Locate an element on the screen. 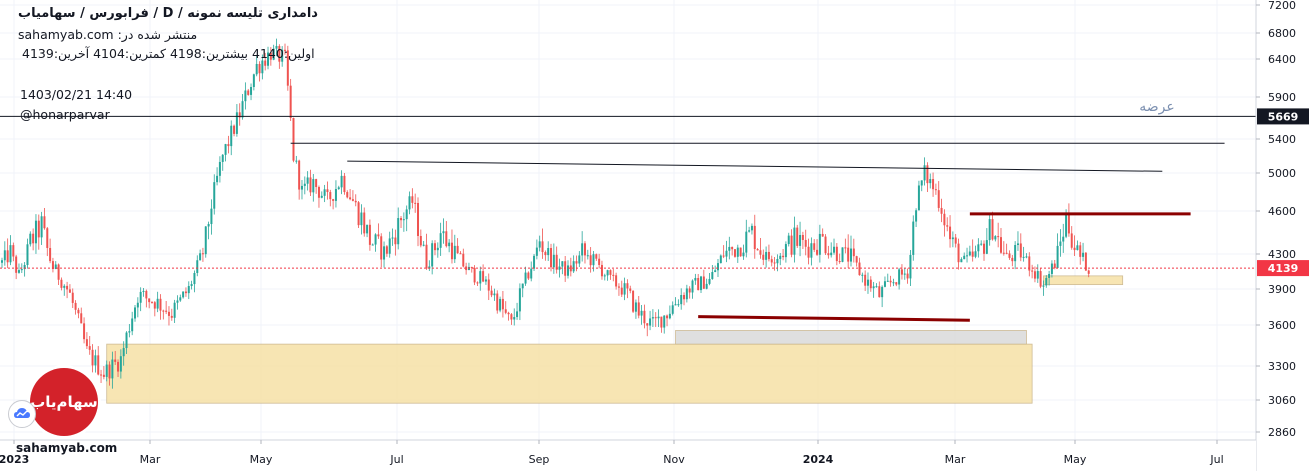 The height and width of the screenshot is (471, 1310). timestamp: 1403/02/21 14:40 is located at coordinates (76, 94).